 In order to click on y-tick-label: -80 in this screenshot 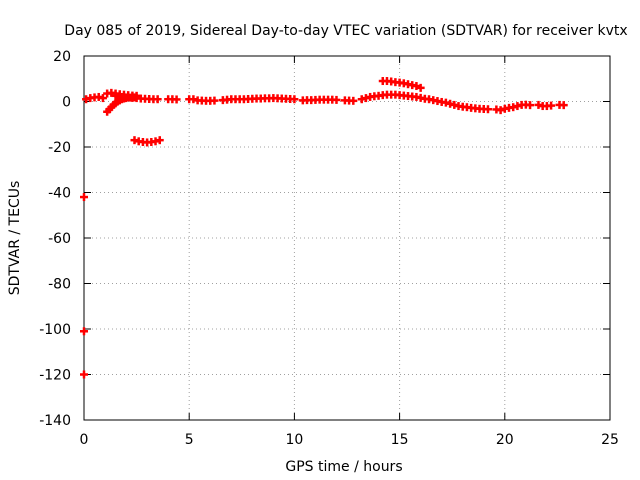, I will do `click(59, 285)`.